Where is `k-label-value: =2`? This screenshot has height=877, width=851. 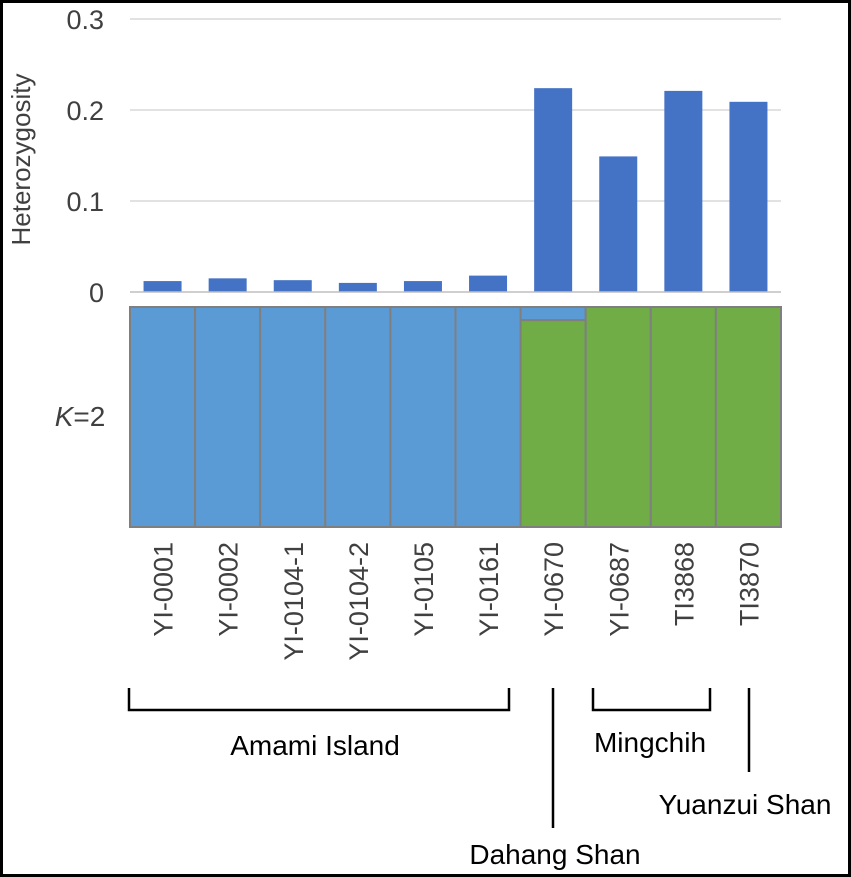
k-label-value: =2 is located at coordinates (89, 416).